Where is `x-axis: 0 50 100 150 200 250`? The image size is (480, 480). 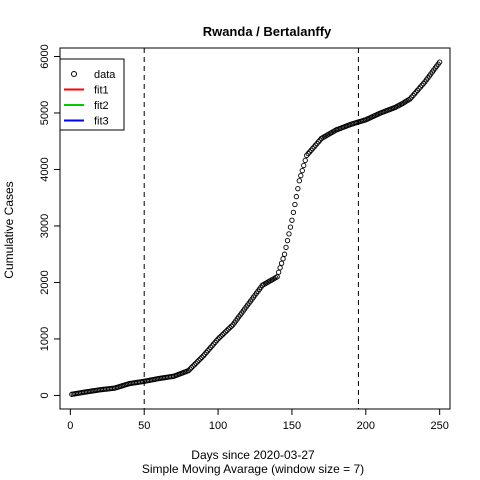 x-axis: 0 50 100 150 200 250 is located at coordinates (258, 420).